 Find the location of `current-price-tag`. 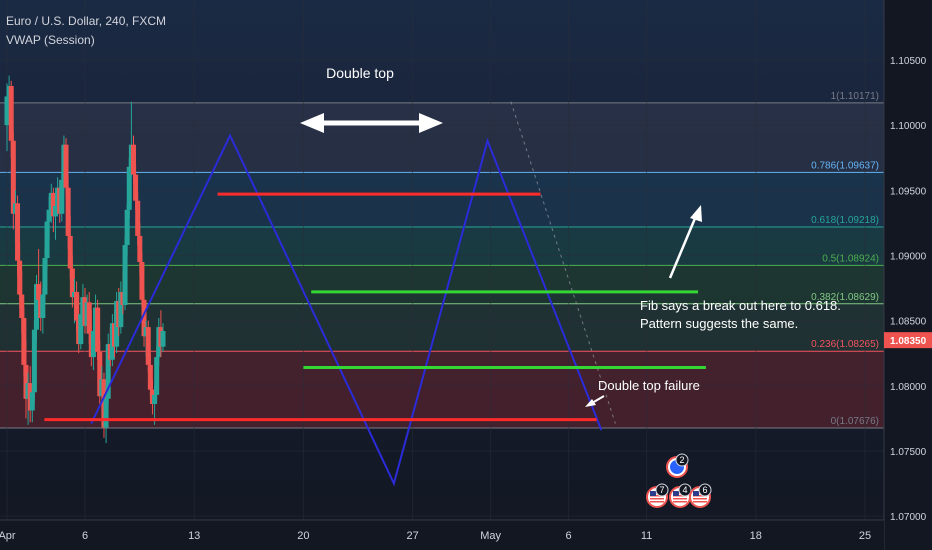

current-price-tag is located at coordinates (908, 340).